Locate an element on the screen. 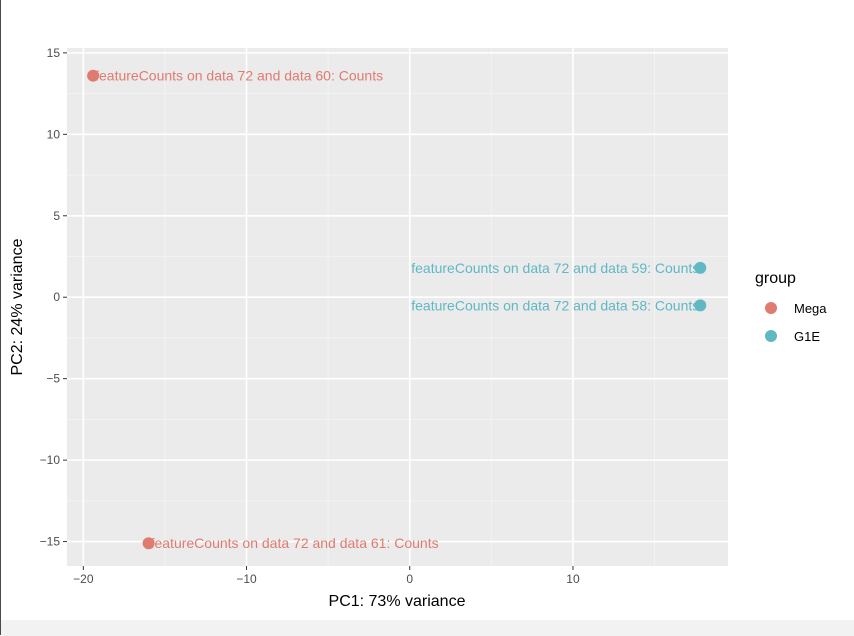 The image size is (854, 636). y-tick-label: 10 is located at coordinates (54, 134).